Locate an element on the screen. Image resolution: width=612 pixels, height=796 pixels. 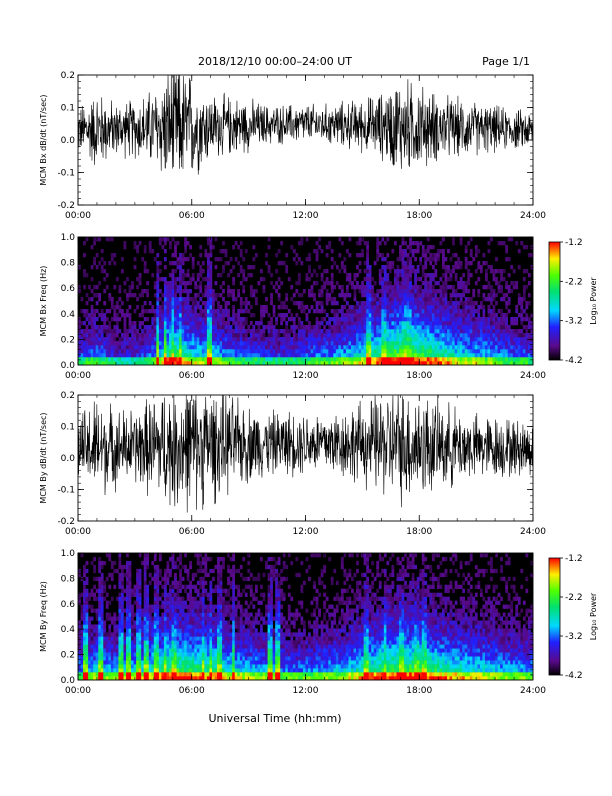
y-axis-label: MCM Bx dB/dt (nT/sec) is located at coordinates (43, 139).